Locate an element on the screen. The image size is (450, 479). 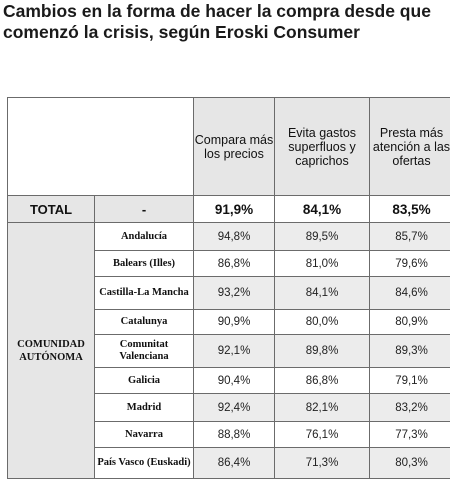
region-label: Castilla-La Mancha is located at coordinates (144, 293).